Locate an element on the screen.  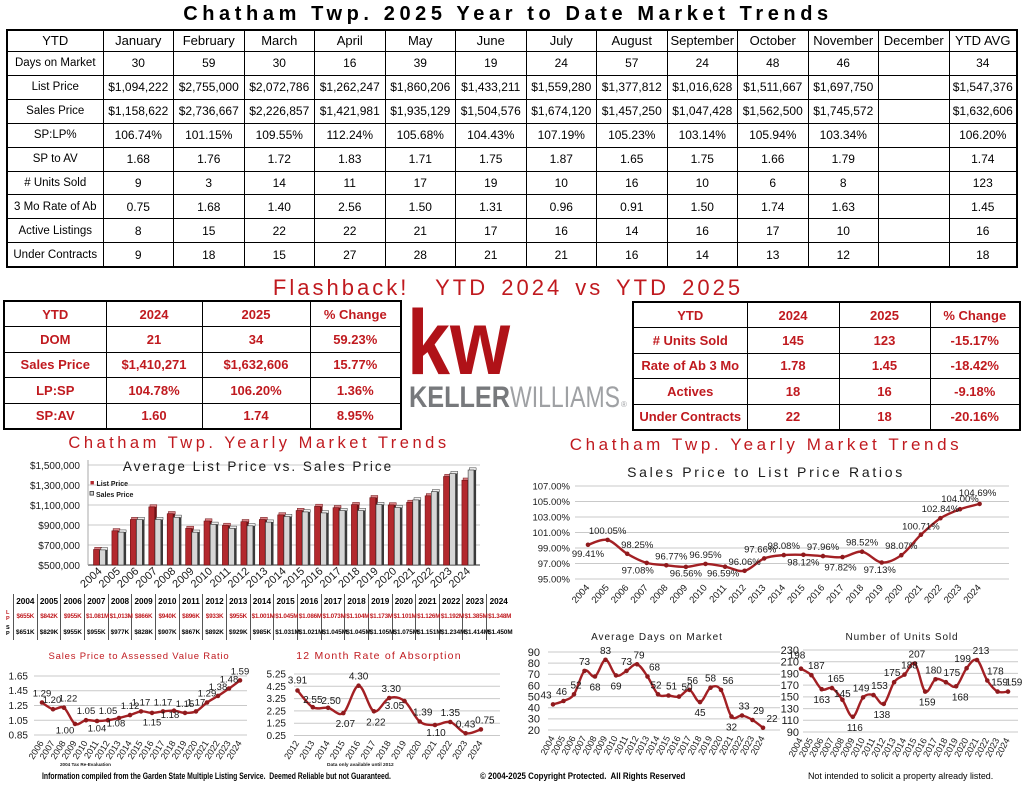
svg-text: 2015 is located at coordinates (796, 594).